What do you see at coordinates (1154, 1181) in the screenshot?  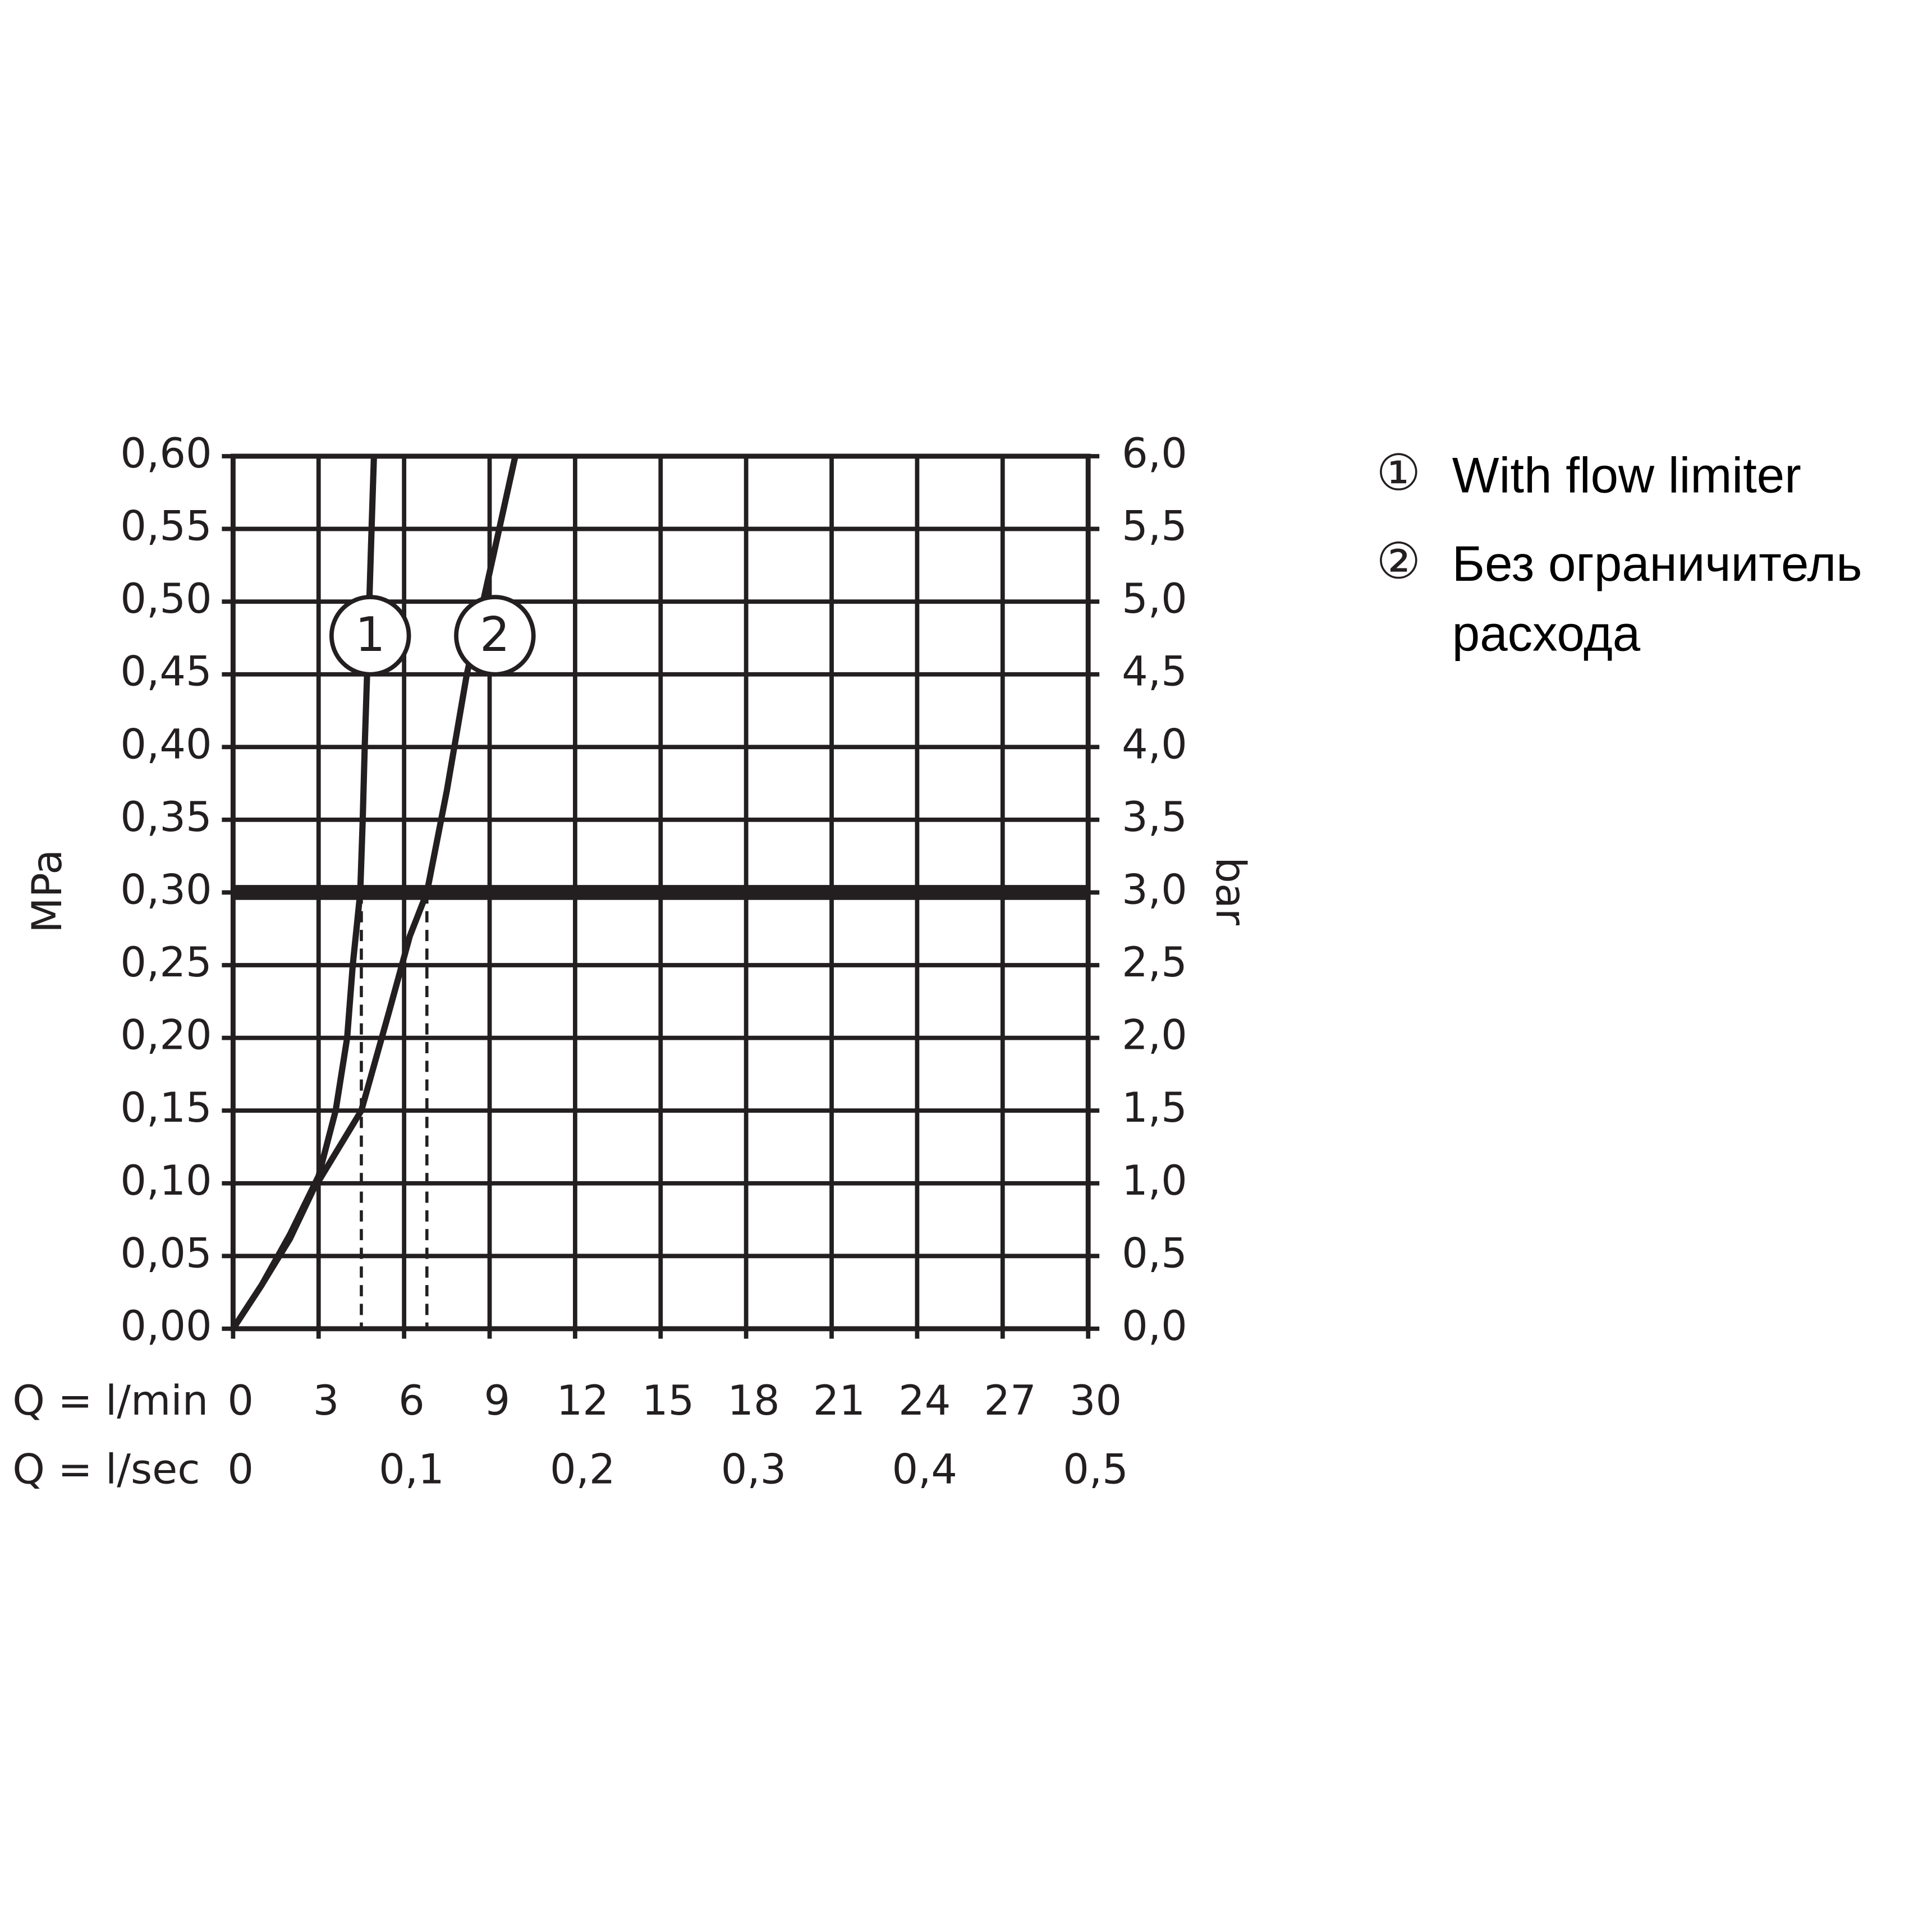 I see `y2-tick-label: 1,0` at bounding box center [1154, 1181].